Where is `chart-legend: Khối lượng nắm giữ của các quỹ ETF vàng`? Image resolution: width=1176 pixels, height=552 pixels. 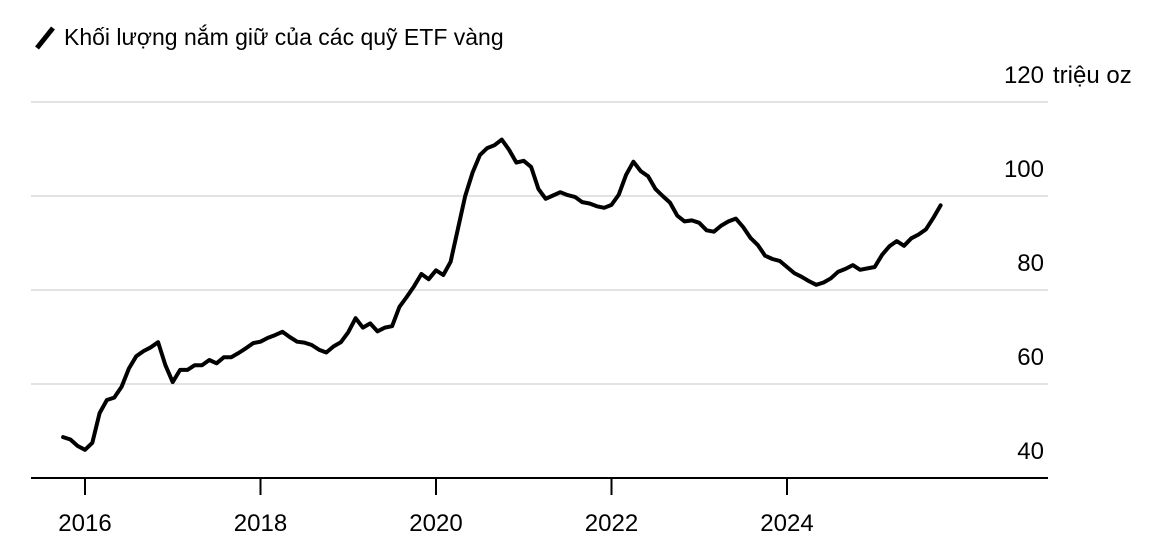 chart-legend: Khối lượng nắm giữ của các quỹ ETF vàng is located at coordinates (269, 38).